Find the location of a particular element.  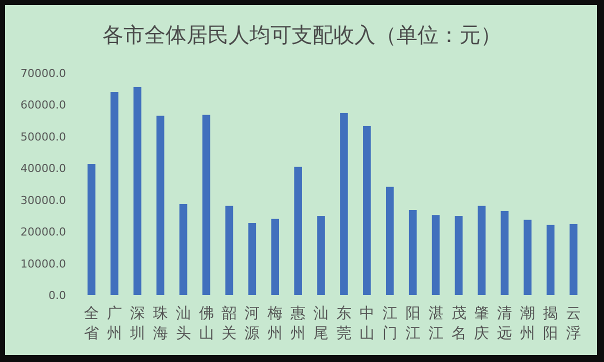

x-tick-label: 深圳 is located at coordinates (136, 323).